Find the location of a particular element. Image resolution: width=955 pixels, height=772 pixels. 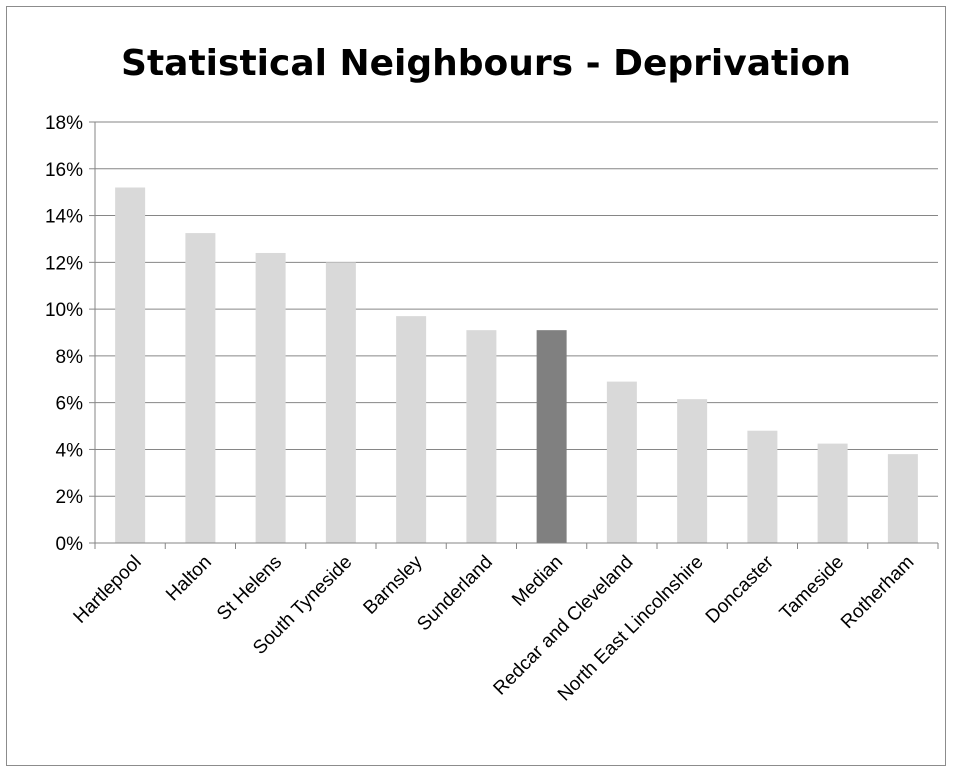

y-tick-label: 8% is located at coordinates (70, 357).